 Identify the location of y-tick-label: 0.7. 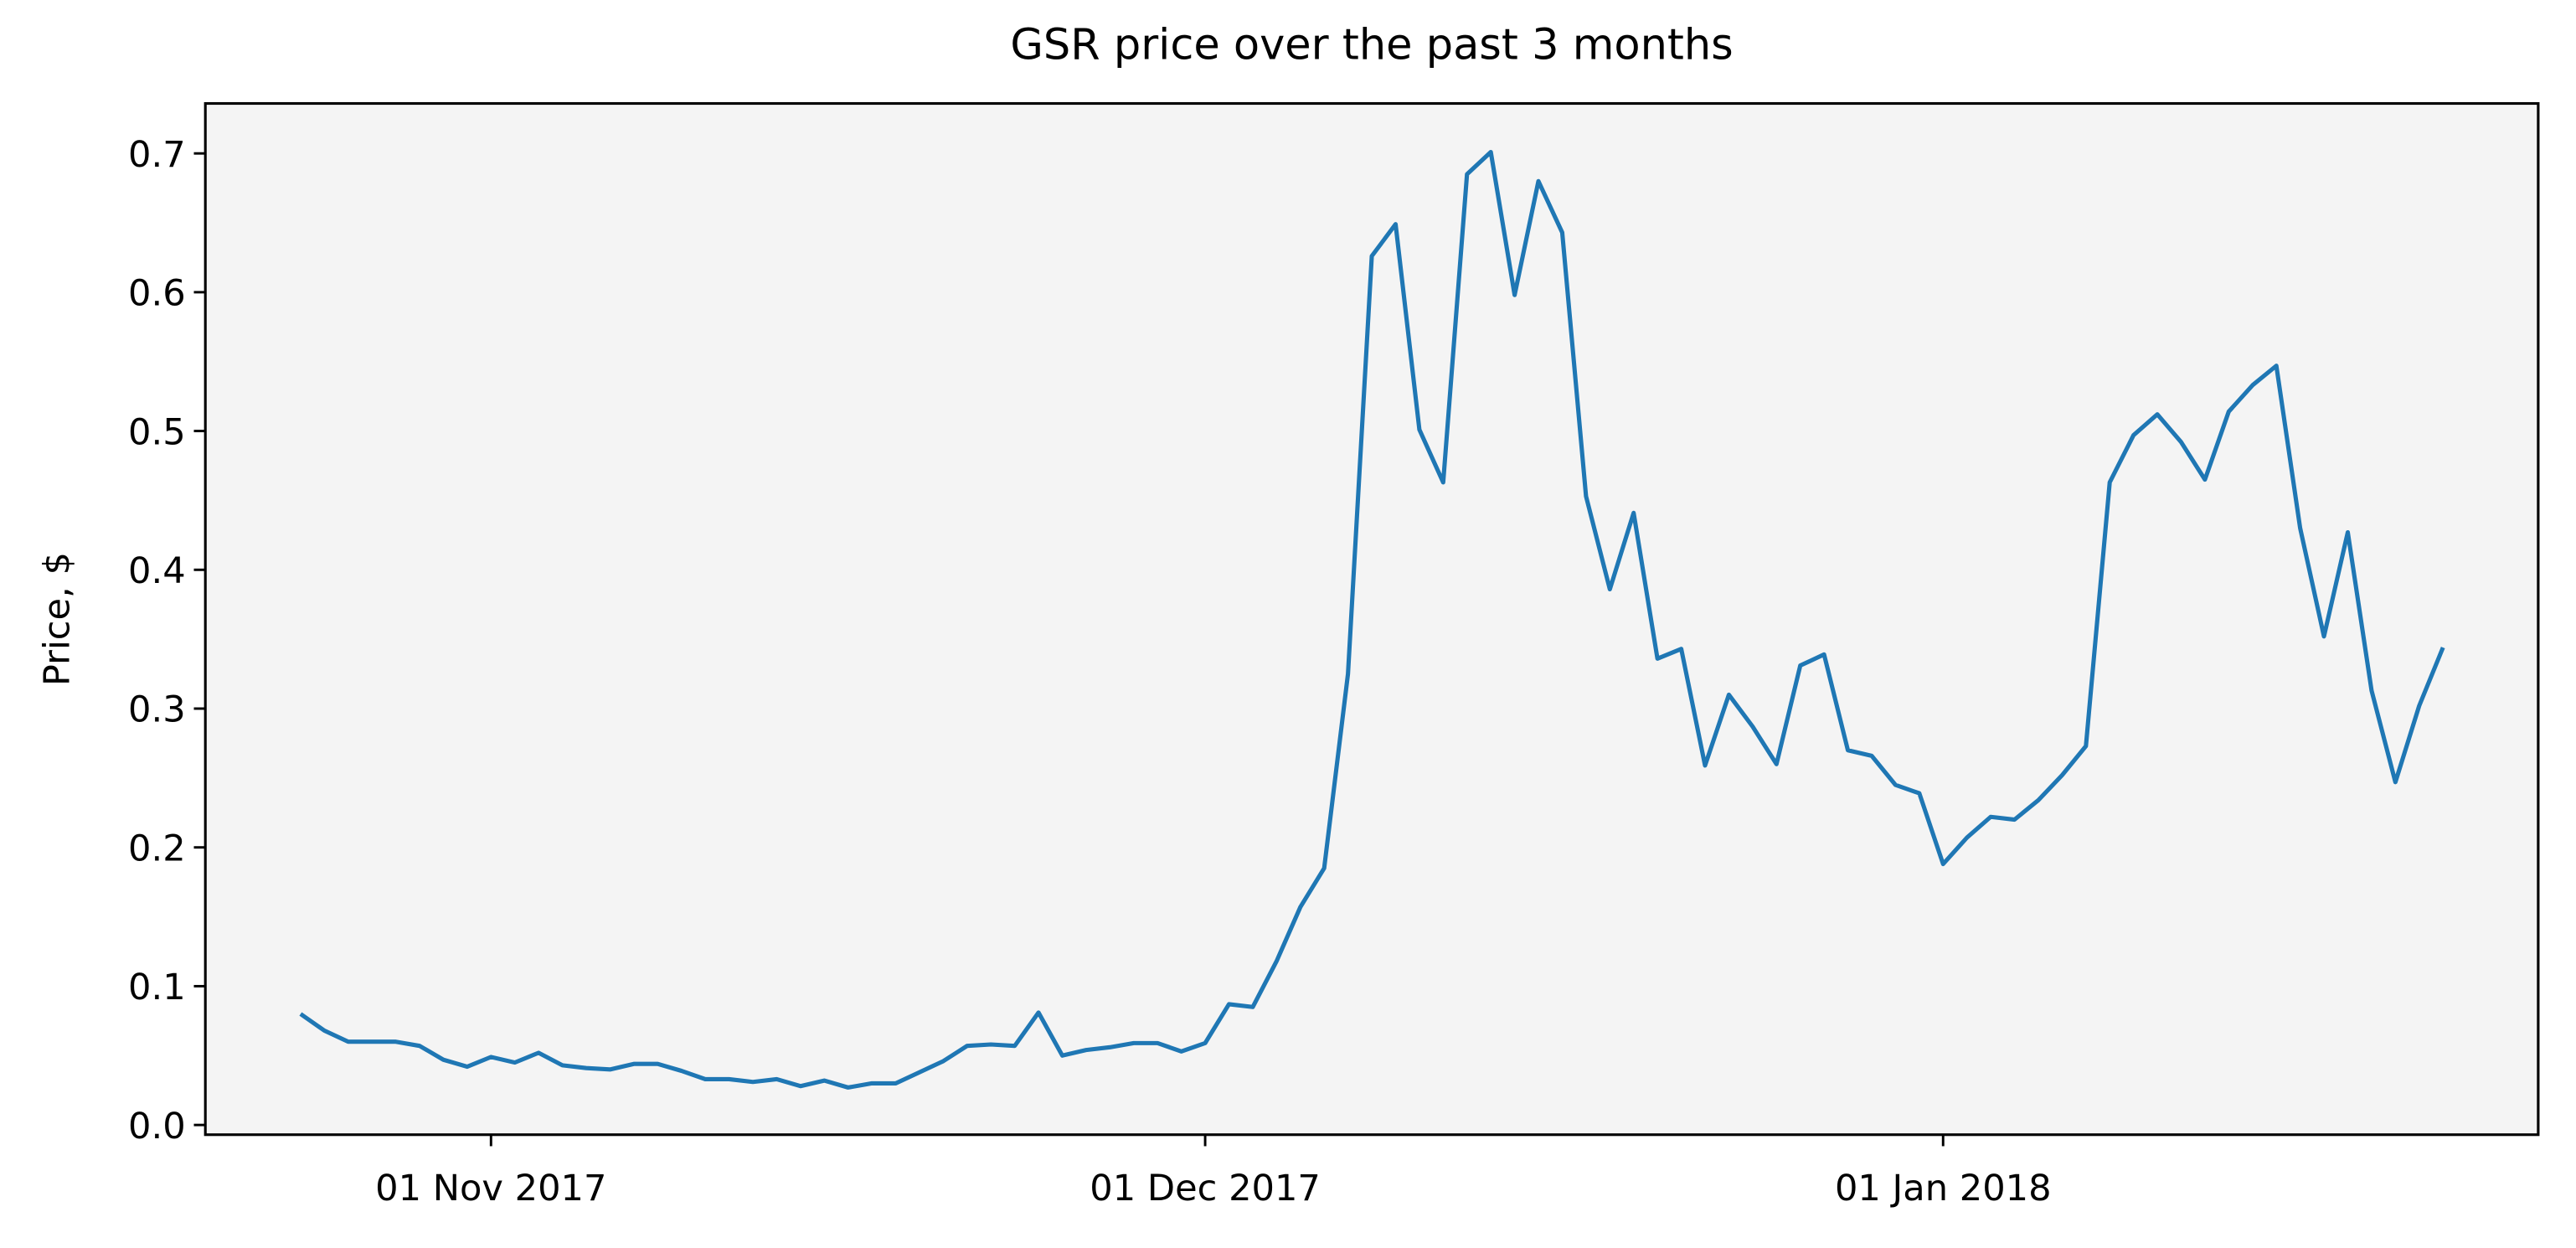
(157, 155).